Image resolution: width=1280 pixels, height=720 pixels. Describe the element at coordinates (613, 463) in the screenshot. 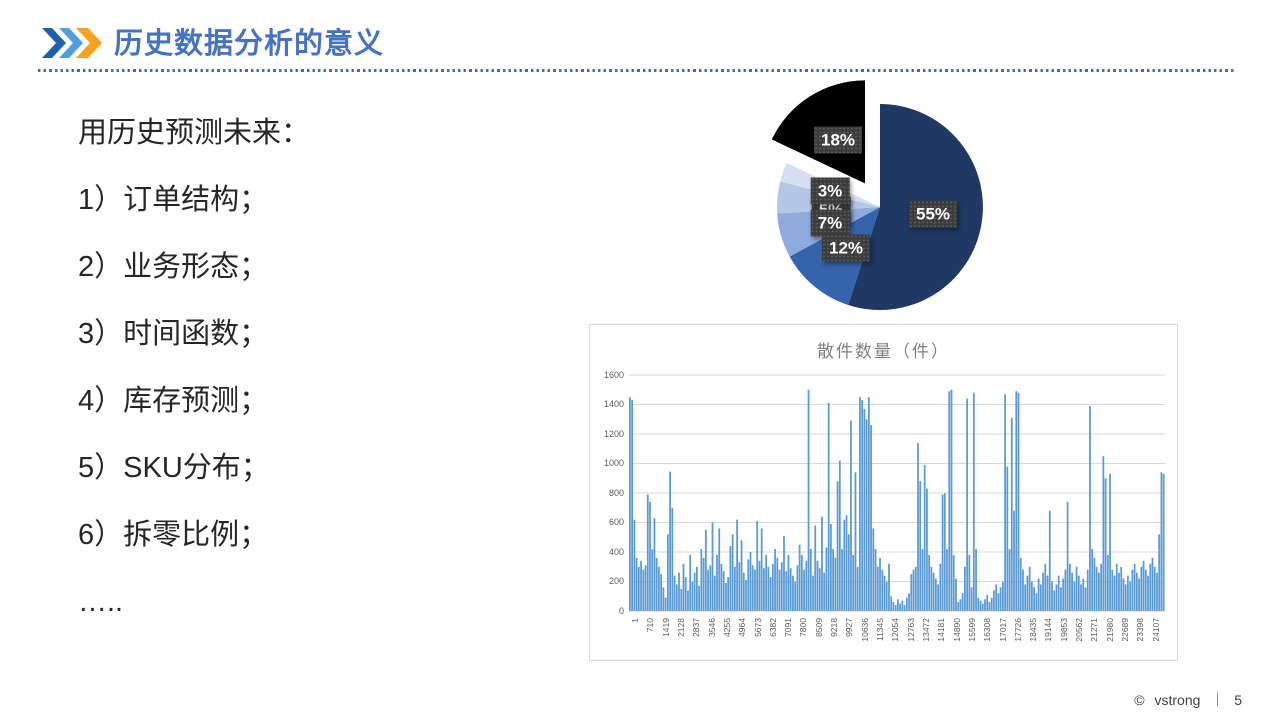

I see `y-axis-tick-label: 1000` at that location.